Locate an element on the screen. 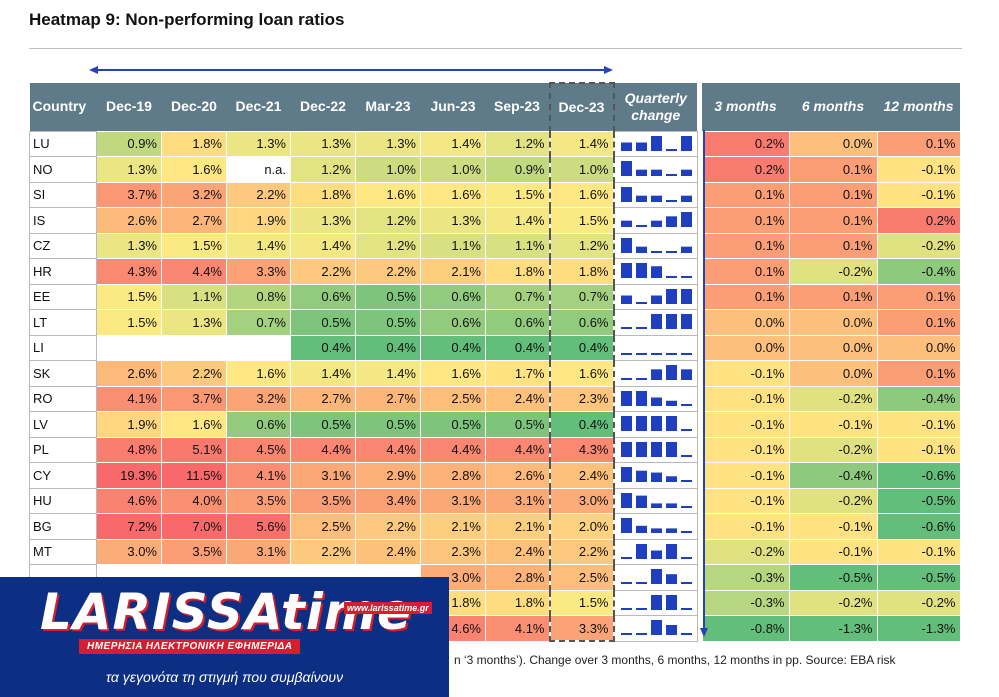 The height and width of the screenshot is (697, 999). ratio-cell: 19.3% is located at coordinates (129, 475).